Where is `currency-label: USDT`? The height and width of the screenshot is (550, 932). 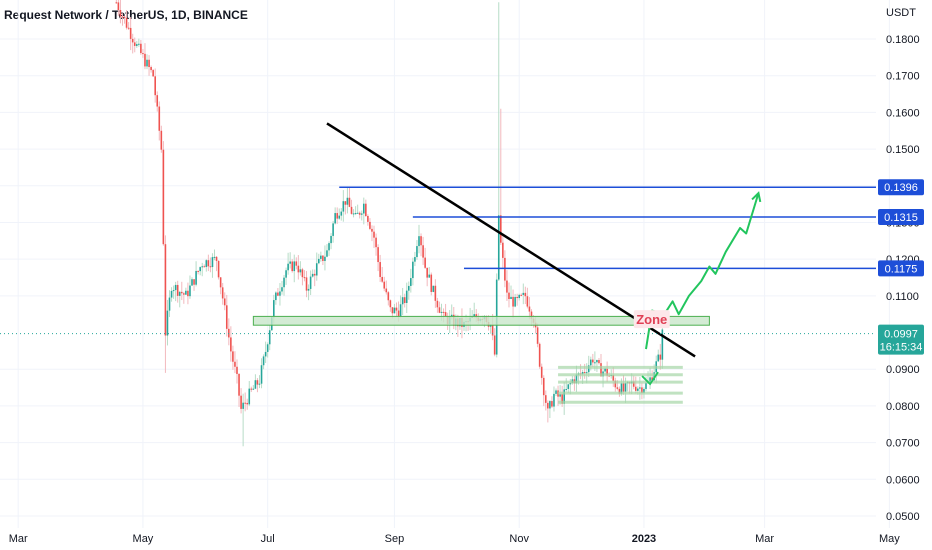 currency-label: USDT is located at coordinates (901, 13).